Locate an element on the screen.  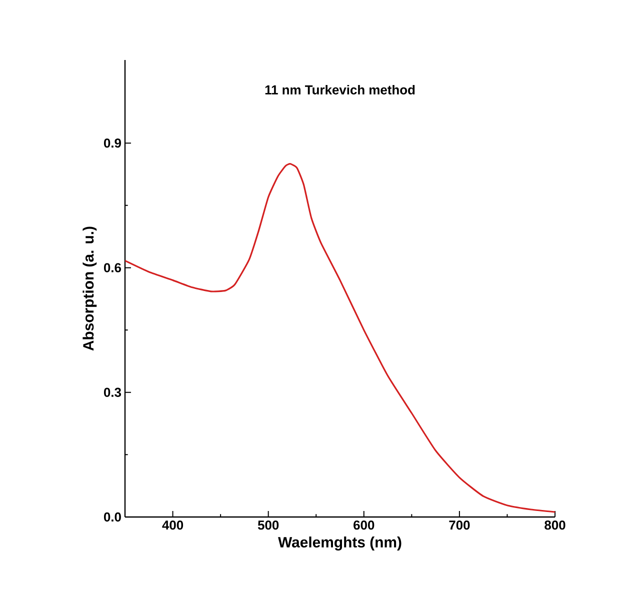
x-tick-label: 600 is located at coordinates (364, 525).